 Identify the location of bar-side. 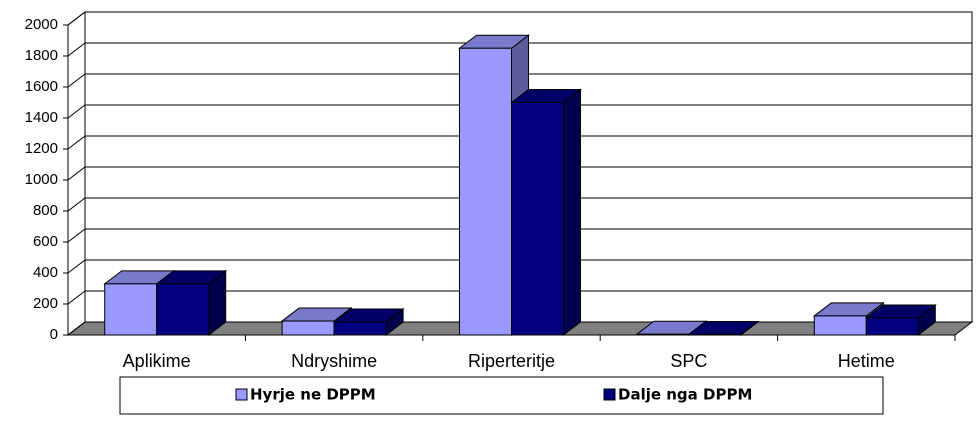
(572, 212).